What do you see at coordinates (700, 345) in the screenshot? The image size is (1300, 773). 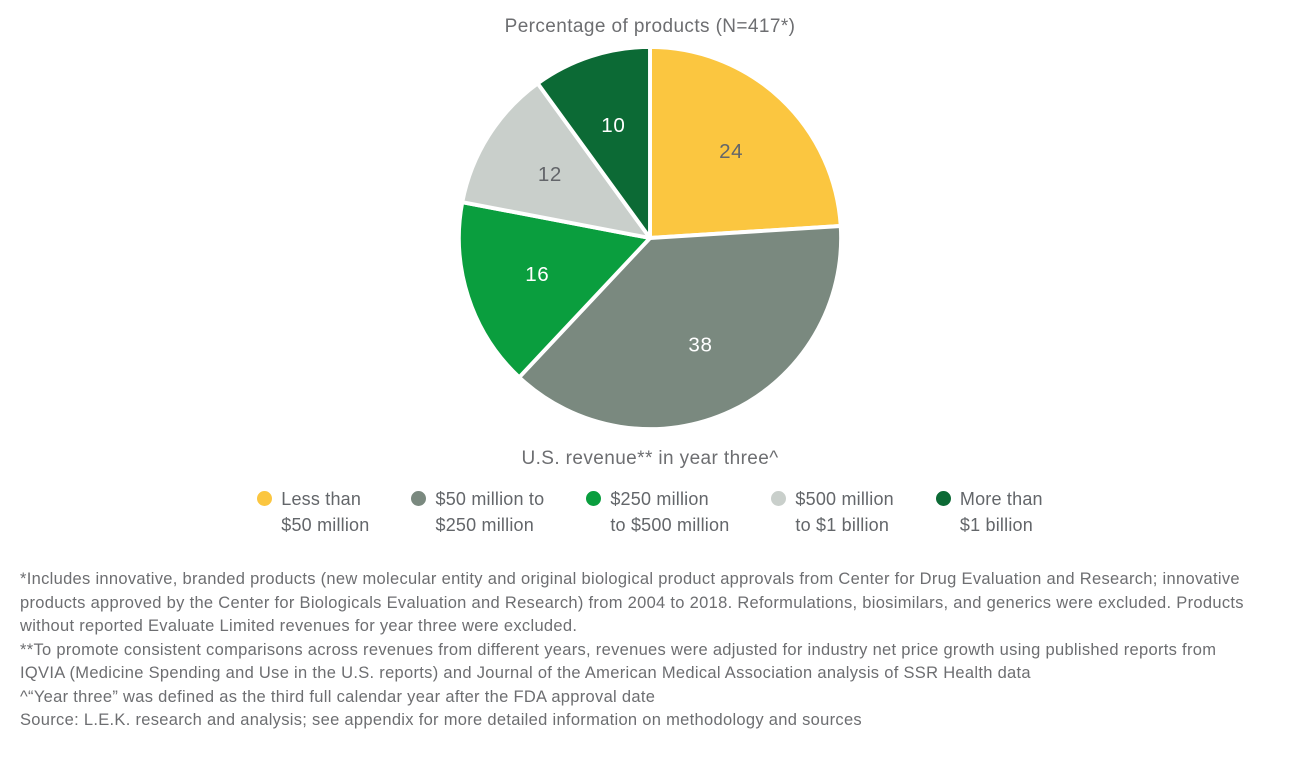 I see `pie-slice-value-label: 38` at bounding box center [700, 345].